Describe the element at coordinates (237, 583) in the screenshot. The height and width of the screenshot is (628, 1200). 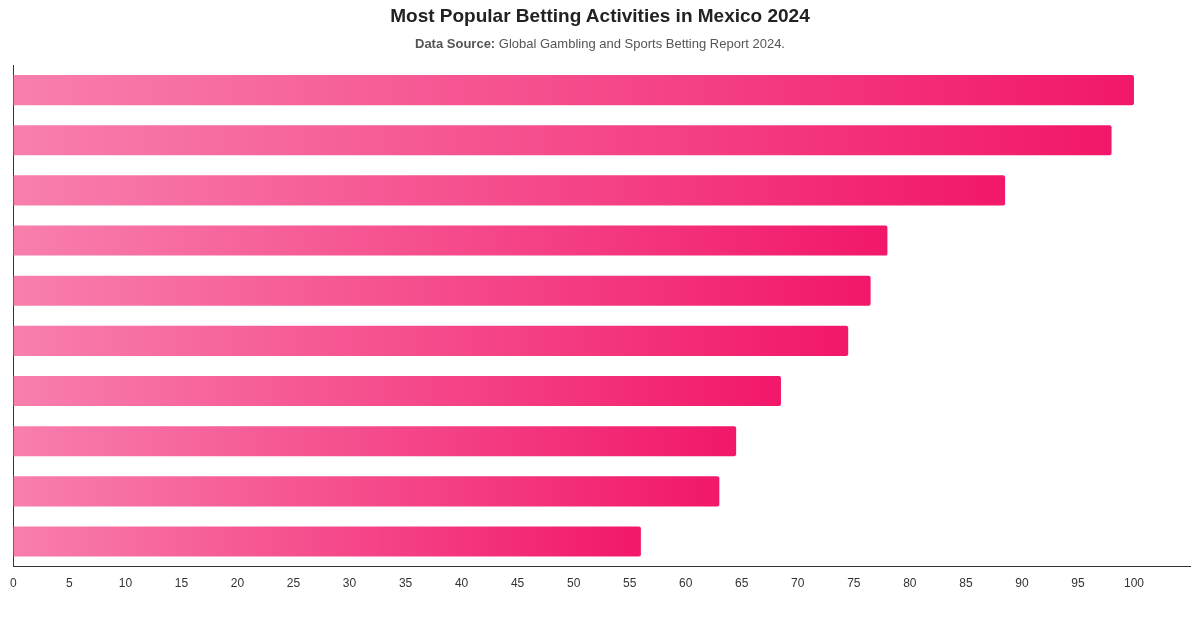
I see `x-tick-label: 20` at that location.